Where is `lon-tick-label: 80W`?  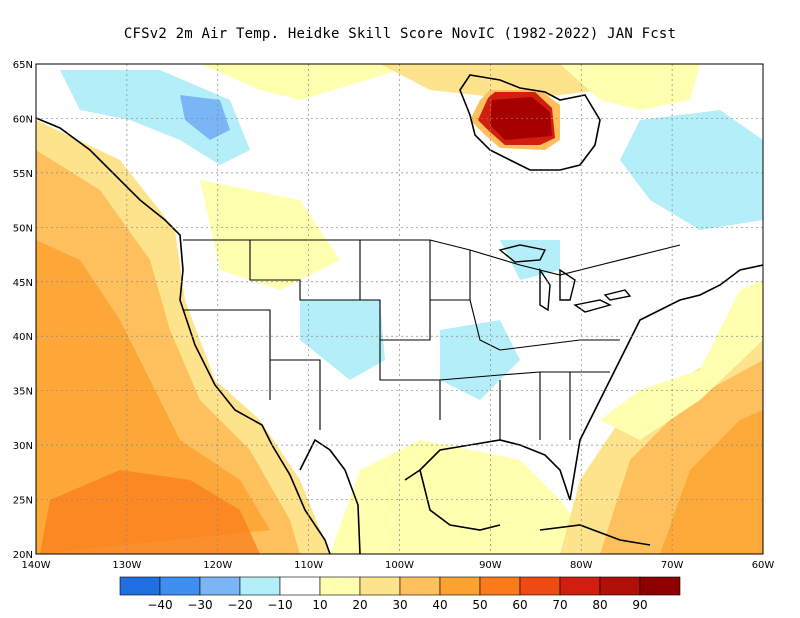
lon-tick-label: 80W is located at coordinates (581, 565).